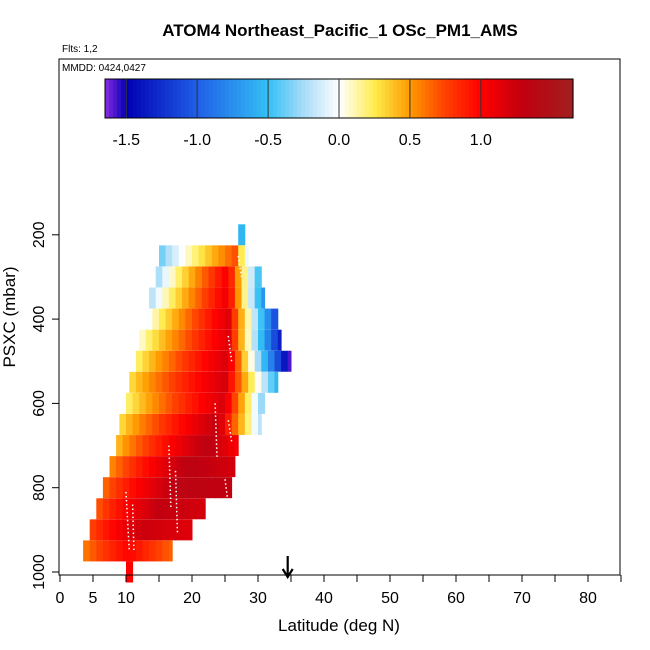 Image resolution: width=650 pixels, height=650 pixels. Describe the element at coordinates (39, 319) in the screenshot. I see `y-tick-label: 400` at that location.